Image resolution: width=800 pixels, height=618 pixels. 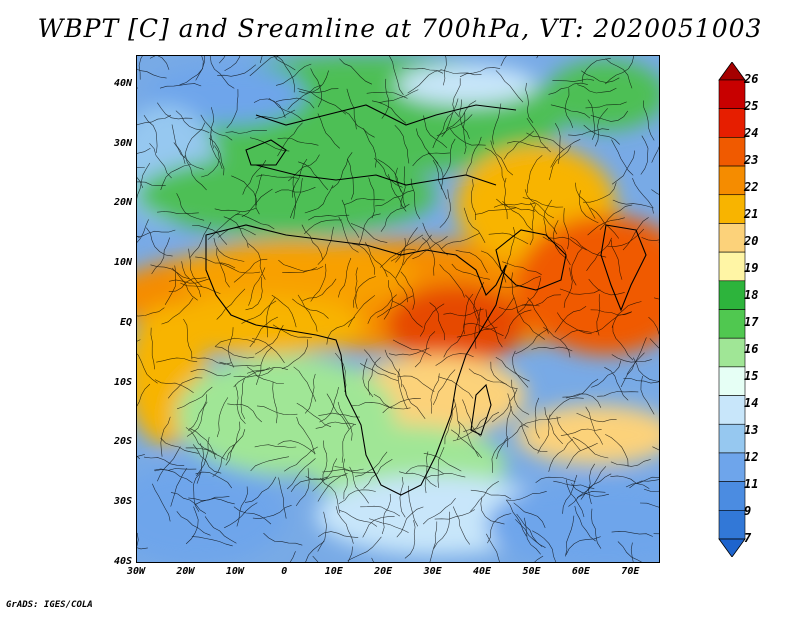 I want to click on lon-tick-label: 30W, so click(x=136, y=571).